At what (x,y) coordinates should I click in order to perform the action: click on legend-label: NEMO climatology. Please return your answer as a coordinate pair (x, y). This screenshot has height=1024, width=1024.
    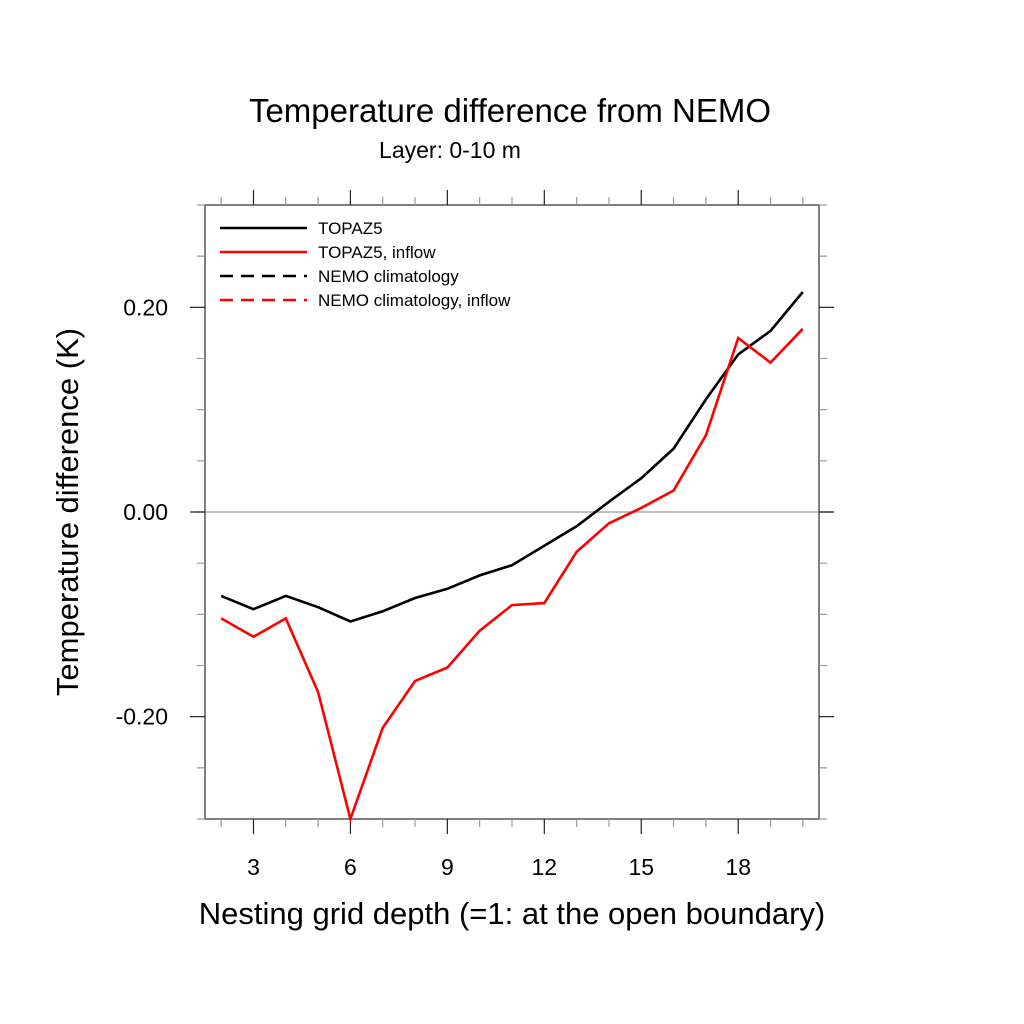
    Looking at the image, I should click on (388, 276).